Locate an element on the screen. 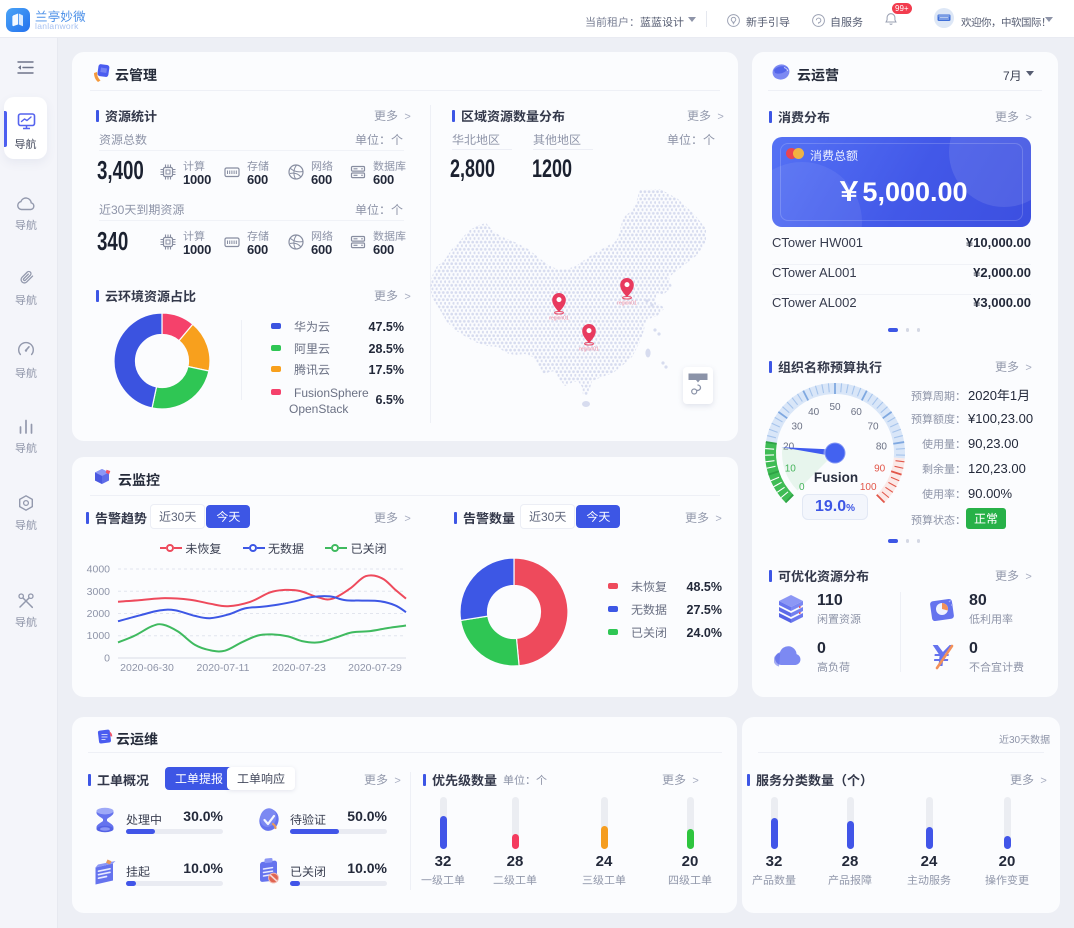 The image size is (1074, 928). svg-text: 60 is located at coordinates (857, 412).